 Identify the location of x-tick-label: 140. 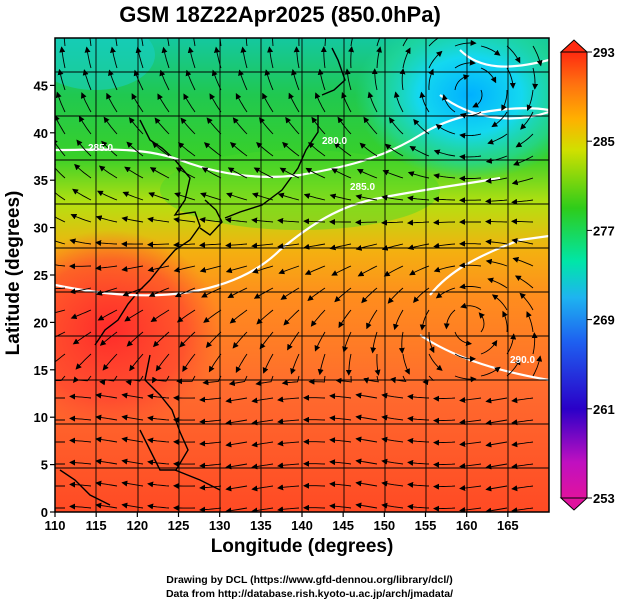
(302, 525).